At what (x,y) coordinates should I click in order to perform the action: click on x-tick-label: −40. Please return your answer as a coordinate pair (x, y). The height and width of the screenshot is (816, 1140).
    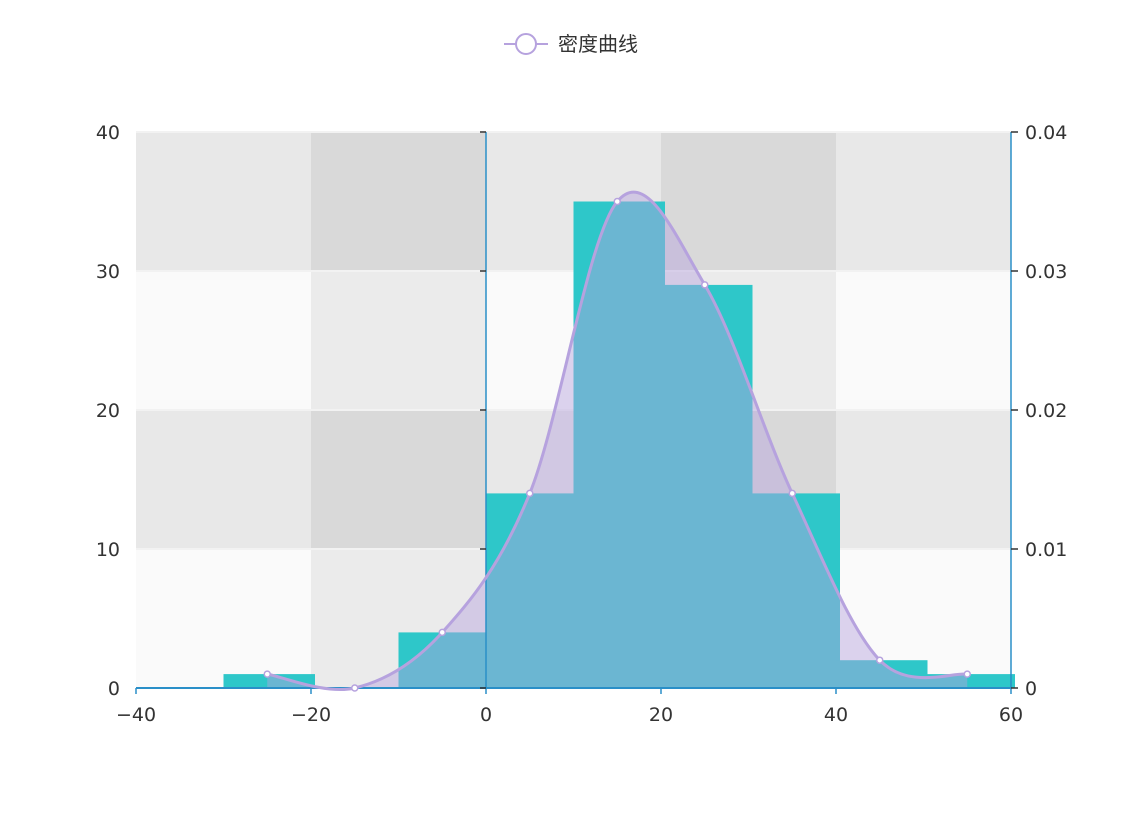
    Looking at the image, I should click on (136, 715).